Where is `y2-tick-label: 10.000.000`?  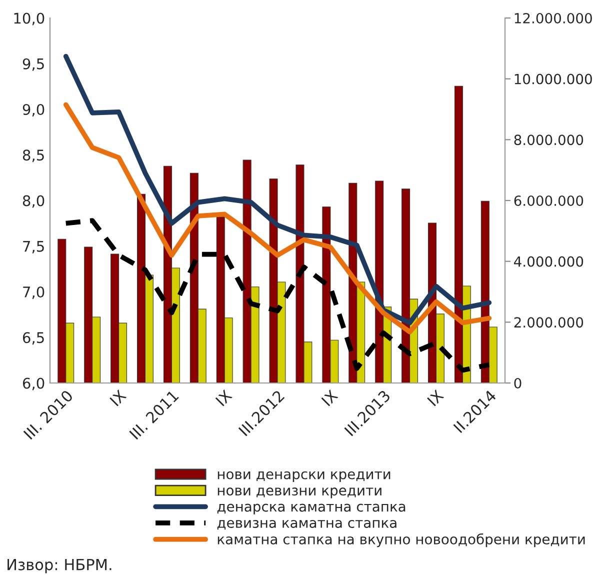
y2-tick-label: 10.000.000 is located at coordinates (553, 79).